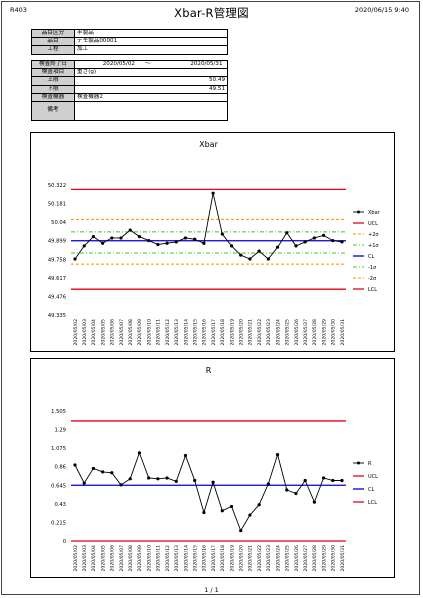 The image size is (423, 598). I want to click on legend-entry: -1σ, so click(372, 268).